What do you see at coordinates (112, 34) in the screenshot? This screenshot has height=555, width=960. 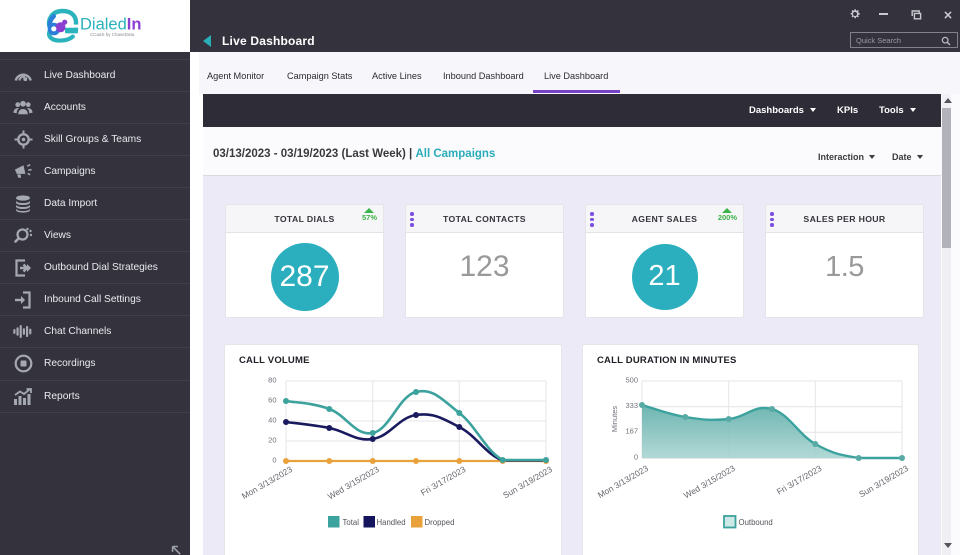 I see `svg-text: CCaaS by ChaseData` at bounding box center [112, 34].